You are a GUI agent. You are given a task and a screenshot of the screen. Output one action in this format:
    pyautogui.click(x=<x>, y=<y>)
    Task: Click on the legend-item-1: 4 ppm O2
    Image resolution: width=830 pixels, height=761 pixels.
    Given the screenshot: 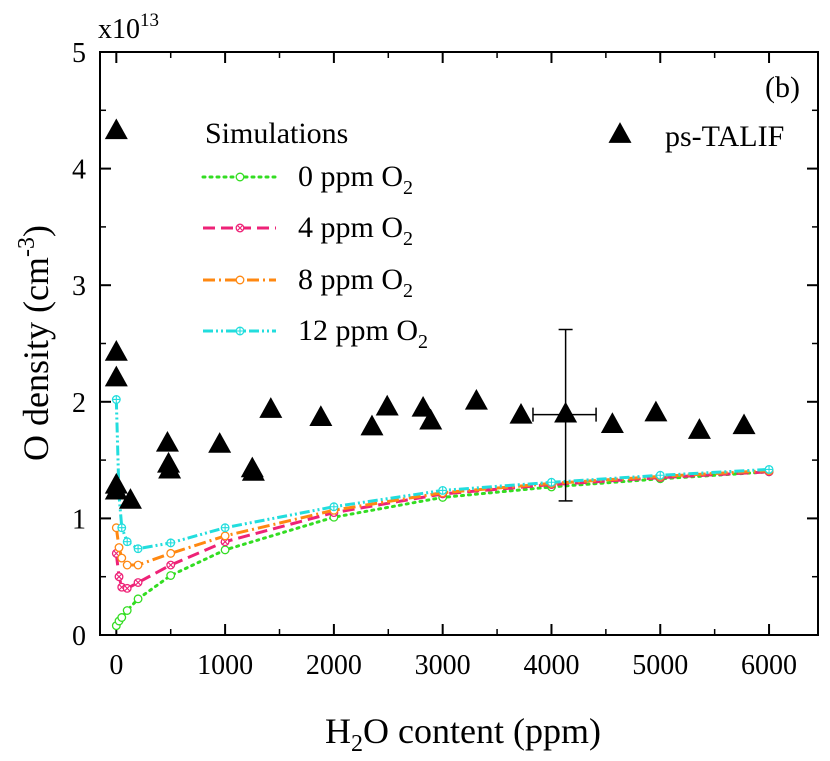 What is the action you would take?
    pyautogui.click(x=308, y=230)
    